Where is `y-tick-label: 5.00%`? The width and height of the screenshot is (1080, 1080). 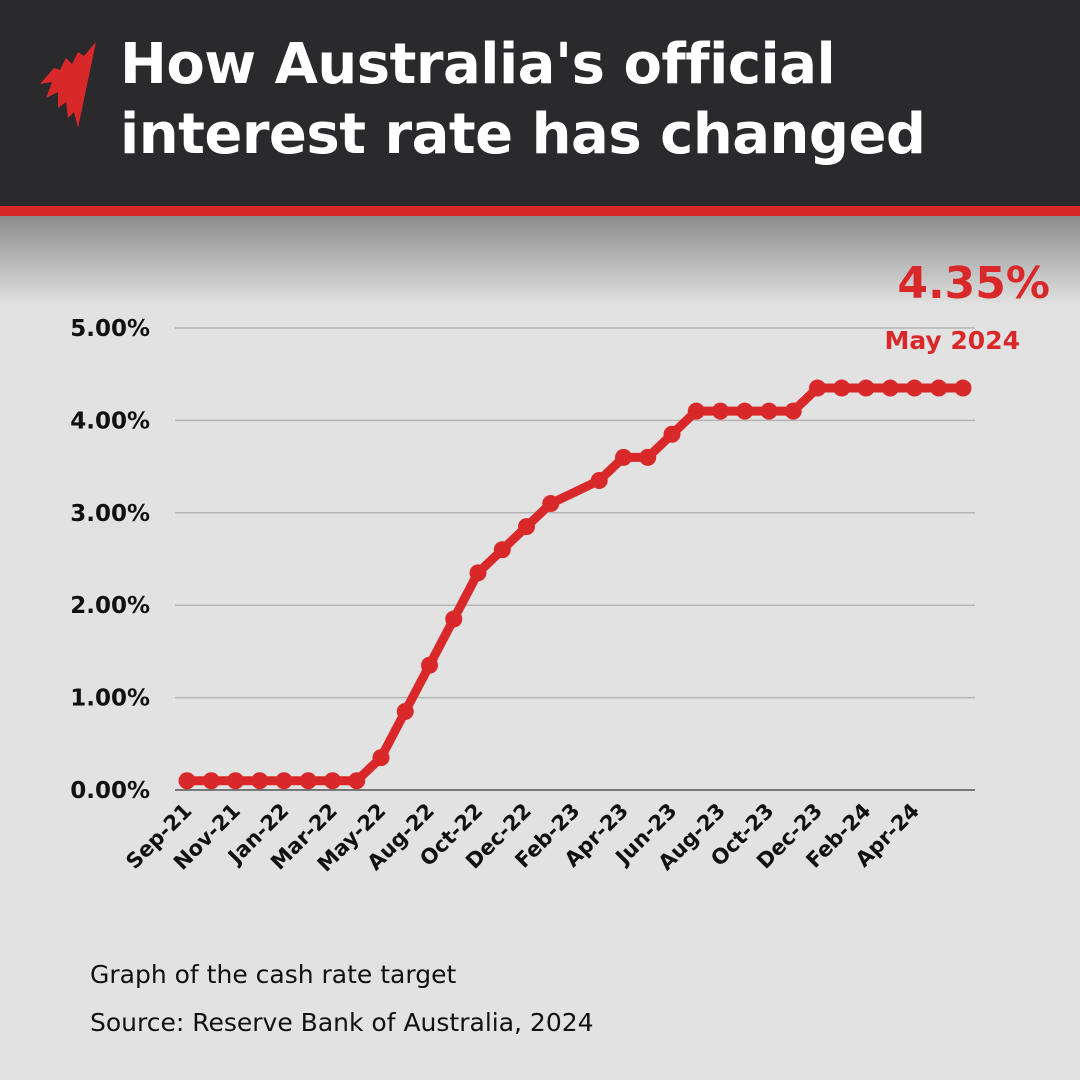
y-tick-label: 5.00% is located at coordinates (110, 329).